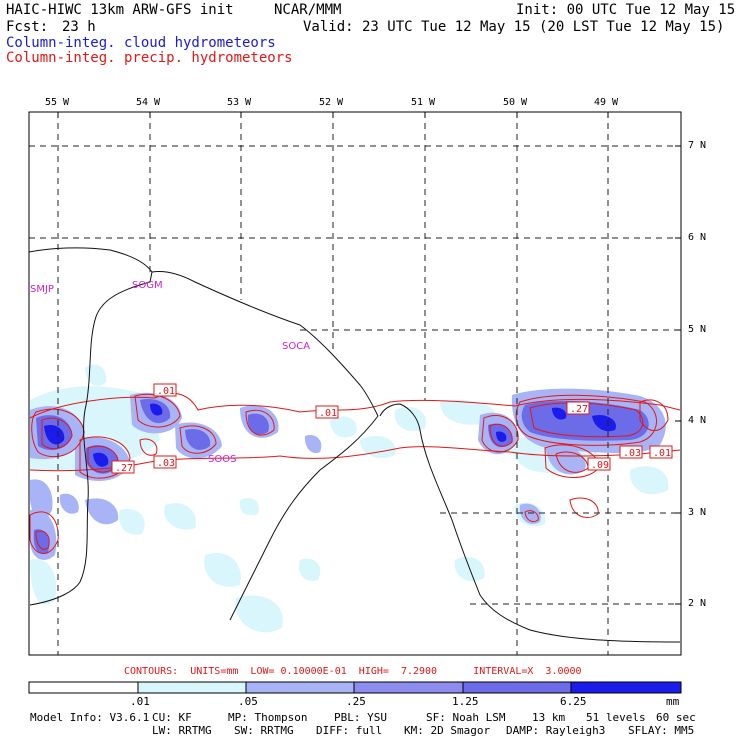  Describe the element at coordinates (600, 465) in the screenshot. I see `contour-label: .09` at that location.